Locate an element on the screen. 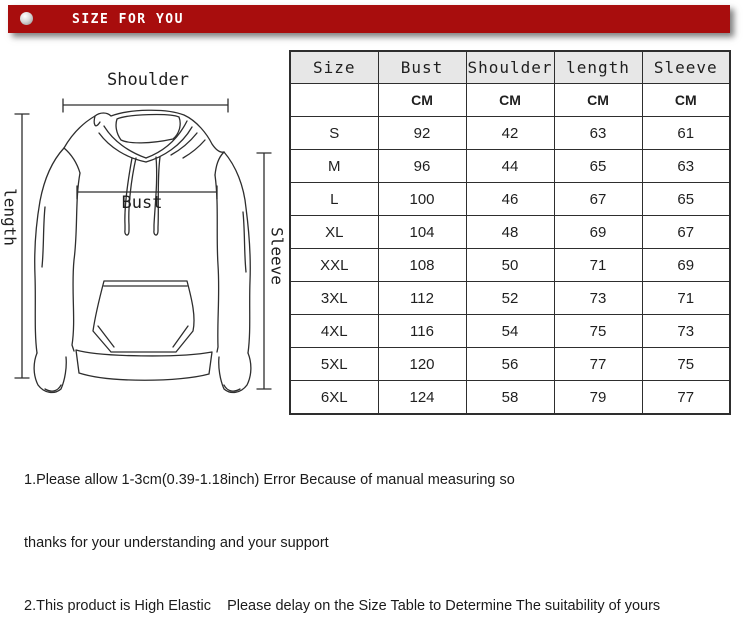  value-cell: 100 is located at coordinates (422, 199).